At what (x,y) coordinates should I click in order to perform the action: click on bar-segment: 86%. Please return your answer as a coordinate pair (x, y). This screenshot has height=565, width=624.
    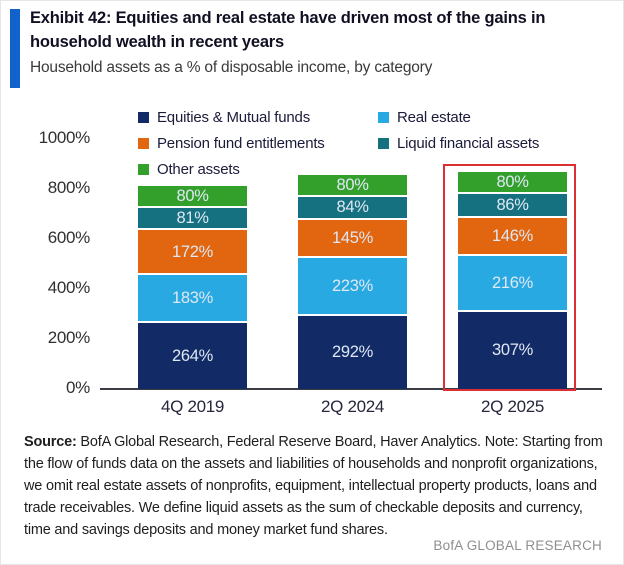
    Looking at the image, I should click on (512, 204).